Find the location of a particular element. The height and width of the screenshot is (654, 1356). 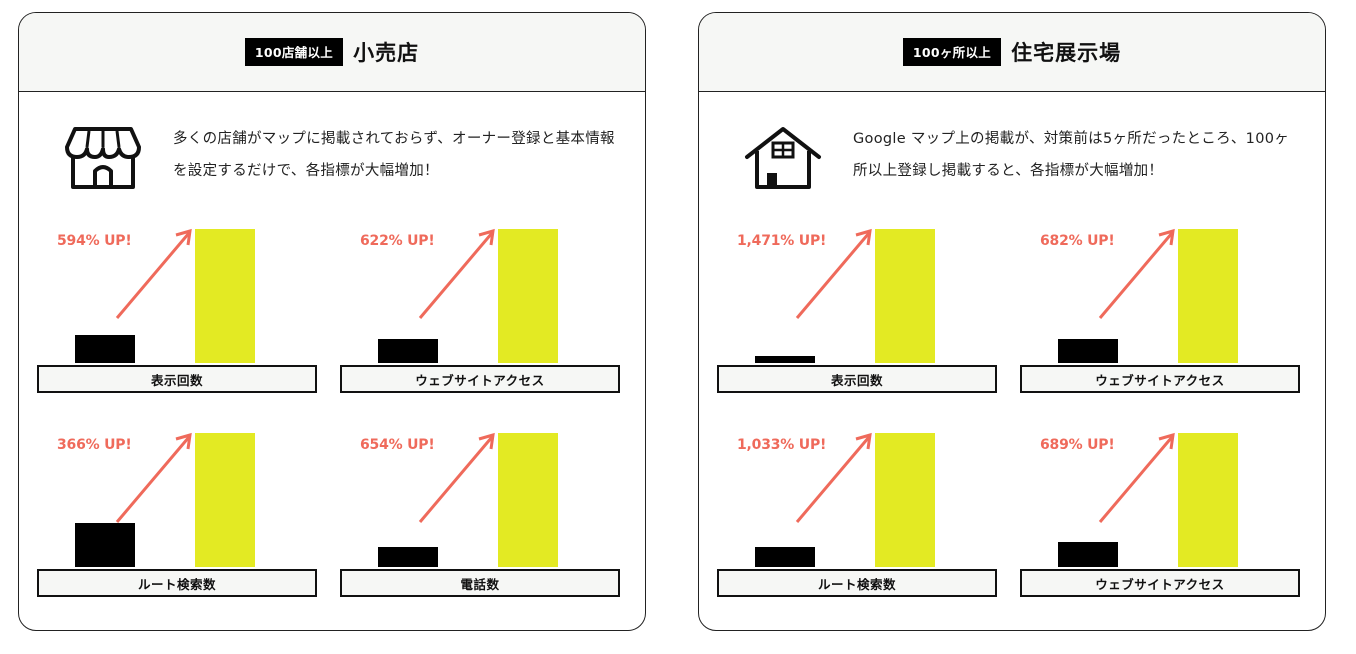

metric-impressions: 1,471% UP! 表示回数 is located at coordinates (857, 303).